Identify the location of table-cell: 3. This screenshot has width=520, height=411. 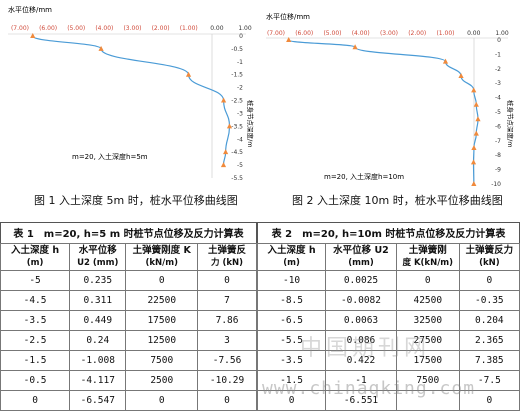
(227, 340).